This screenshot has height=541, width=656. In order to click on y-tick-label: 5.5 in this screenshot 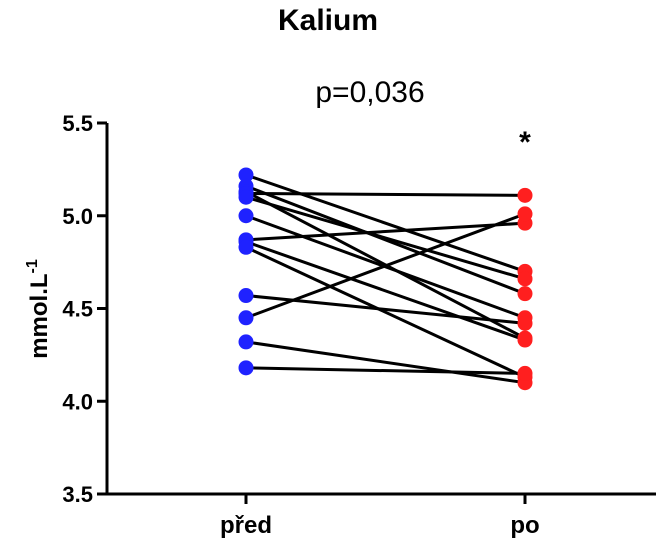, I will do `click(77, 123)`.